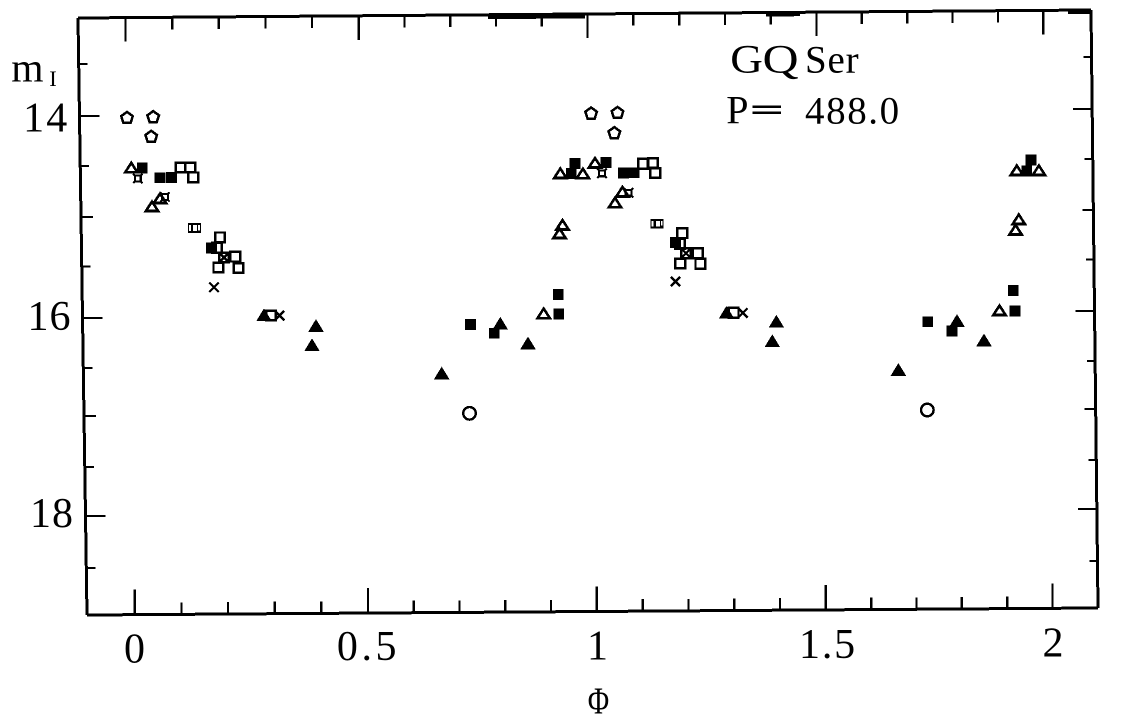 Image resolution: width=1140 pixels, height=720 pixels. What do you see at coordinates (46, 119) in the screenshot?
I see `svg-text: 14` at bounding box center [46, 119].